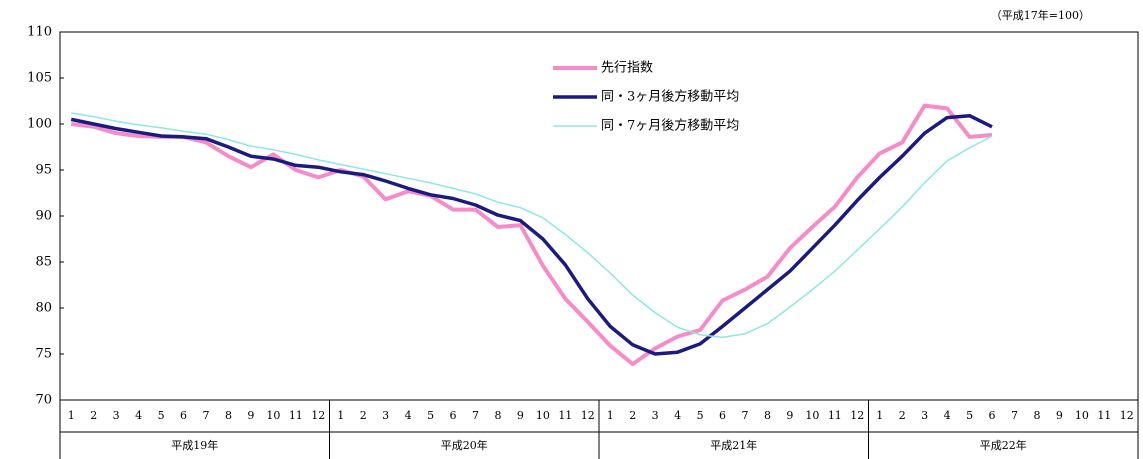 The width and height of the screenshot is (1143, 459). I want to click on group-label: 平成19年, so click(194, 445).